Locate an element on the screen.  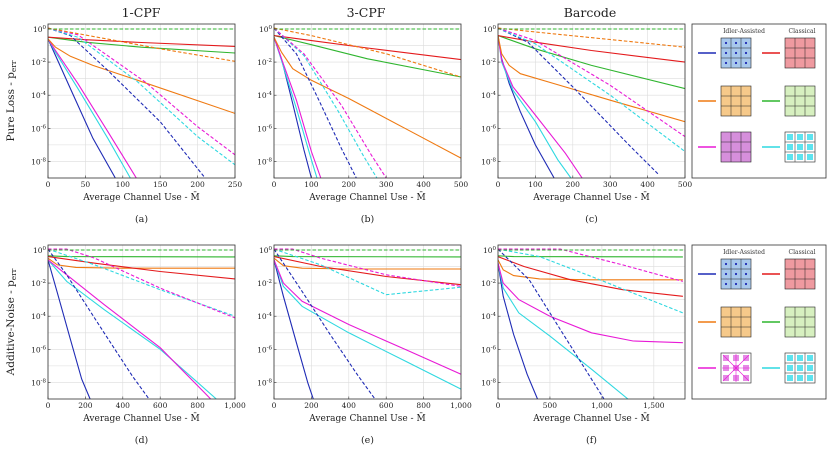
legend-2: Idler-Assisted Classical is located at coordinates (759, 322).